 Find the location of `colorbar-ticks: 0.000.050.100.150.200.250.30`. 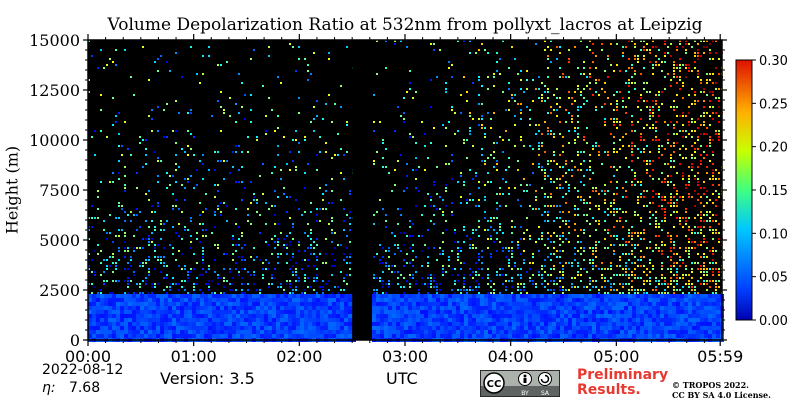

colorbar-ticks: 0.000.050.100.150.200.250.30 is located at coordinates (770, 191).